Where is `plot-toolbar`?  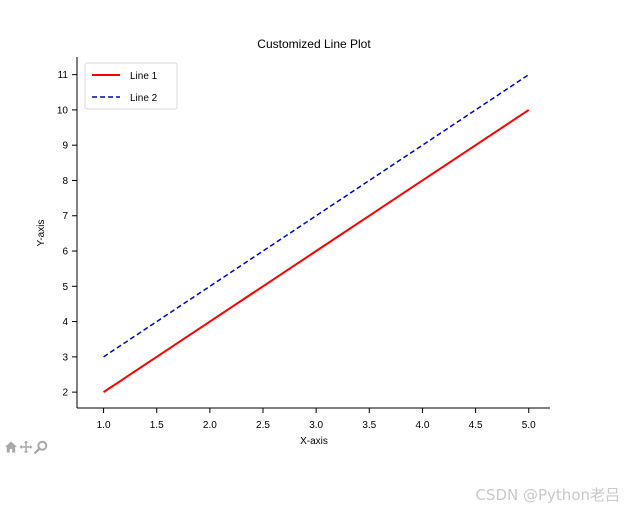
plot-toolbar is located at coordinates (26, 447).